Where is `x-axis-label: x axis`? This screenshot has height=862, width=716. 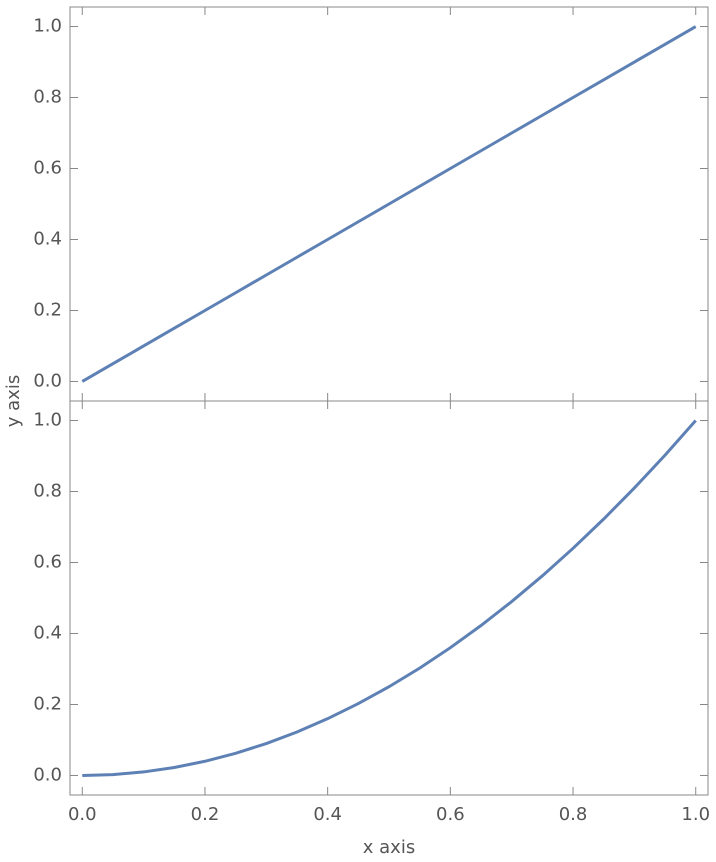 x-axis-label: x axis is located at coordinates (389, 847).